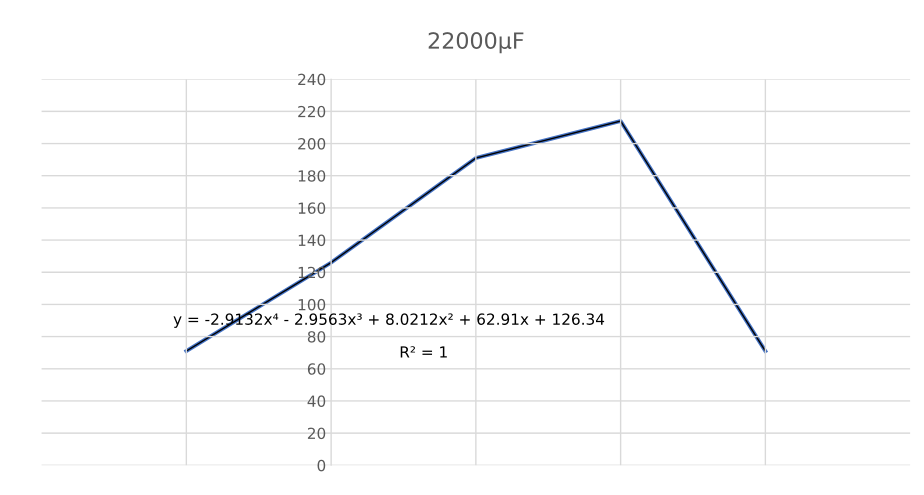  What do you see at coordinates (317, 434) in the screenshot?
I see `y-tick-label: 20` at bounding box center [317, 434].